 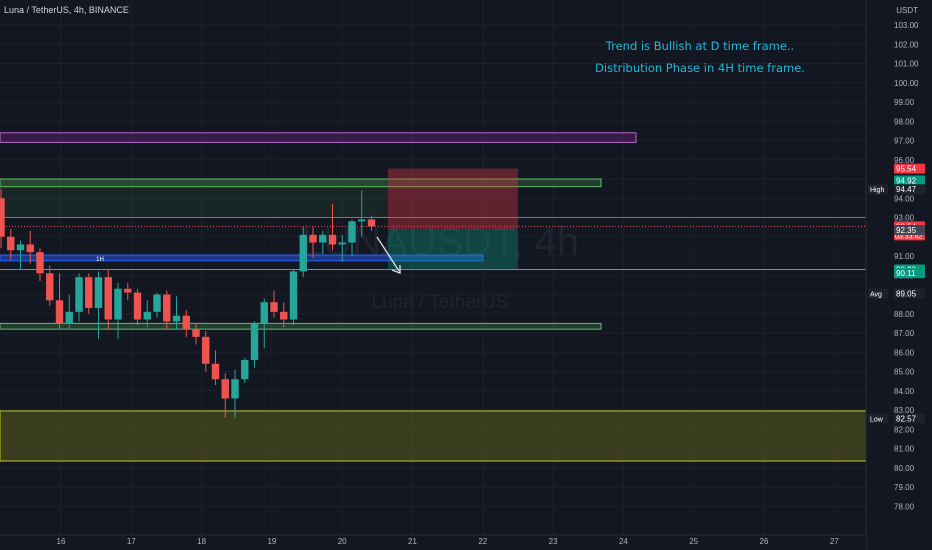 I want to click on price-tick-label: 96.00, so click(x=904, y=160).